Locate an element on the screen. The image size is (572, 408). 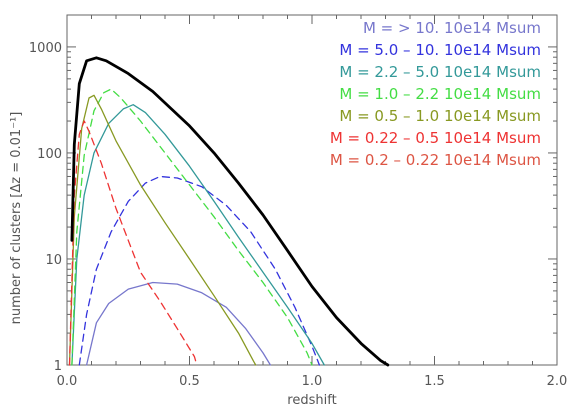
legend-entry-4: M = 0.5 – 1.0 10e14 Msum is located at coordinates (440, 116).